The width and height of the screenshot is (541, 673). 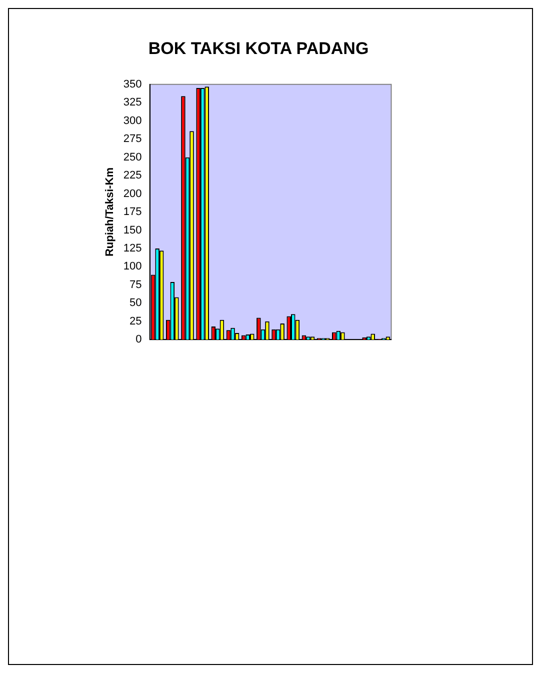 What do you see at coordinates (110, 212) in the screenshot?
I see `y-axis-title: Rupiah/Taksi-Km` at bounding box center [110, 212].